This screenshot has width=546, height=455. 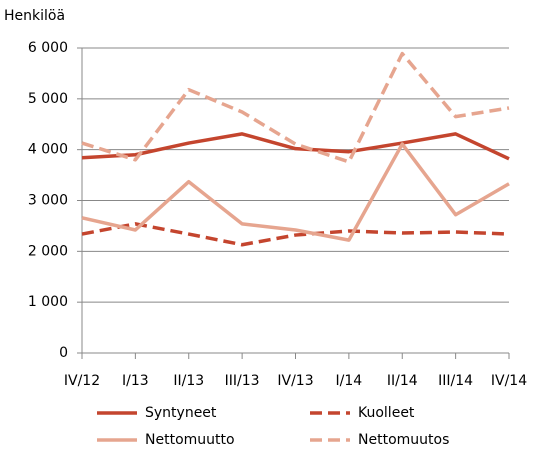 What do you see at coordinates (402, 381) in the screenshot?
I see `x-tick-label: II/14` at bounding box center [402, 381].